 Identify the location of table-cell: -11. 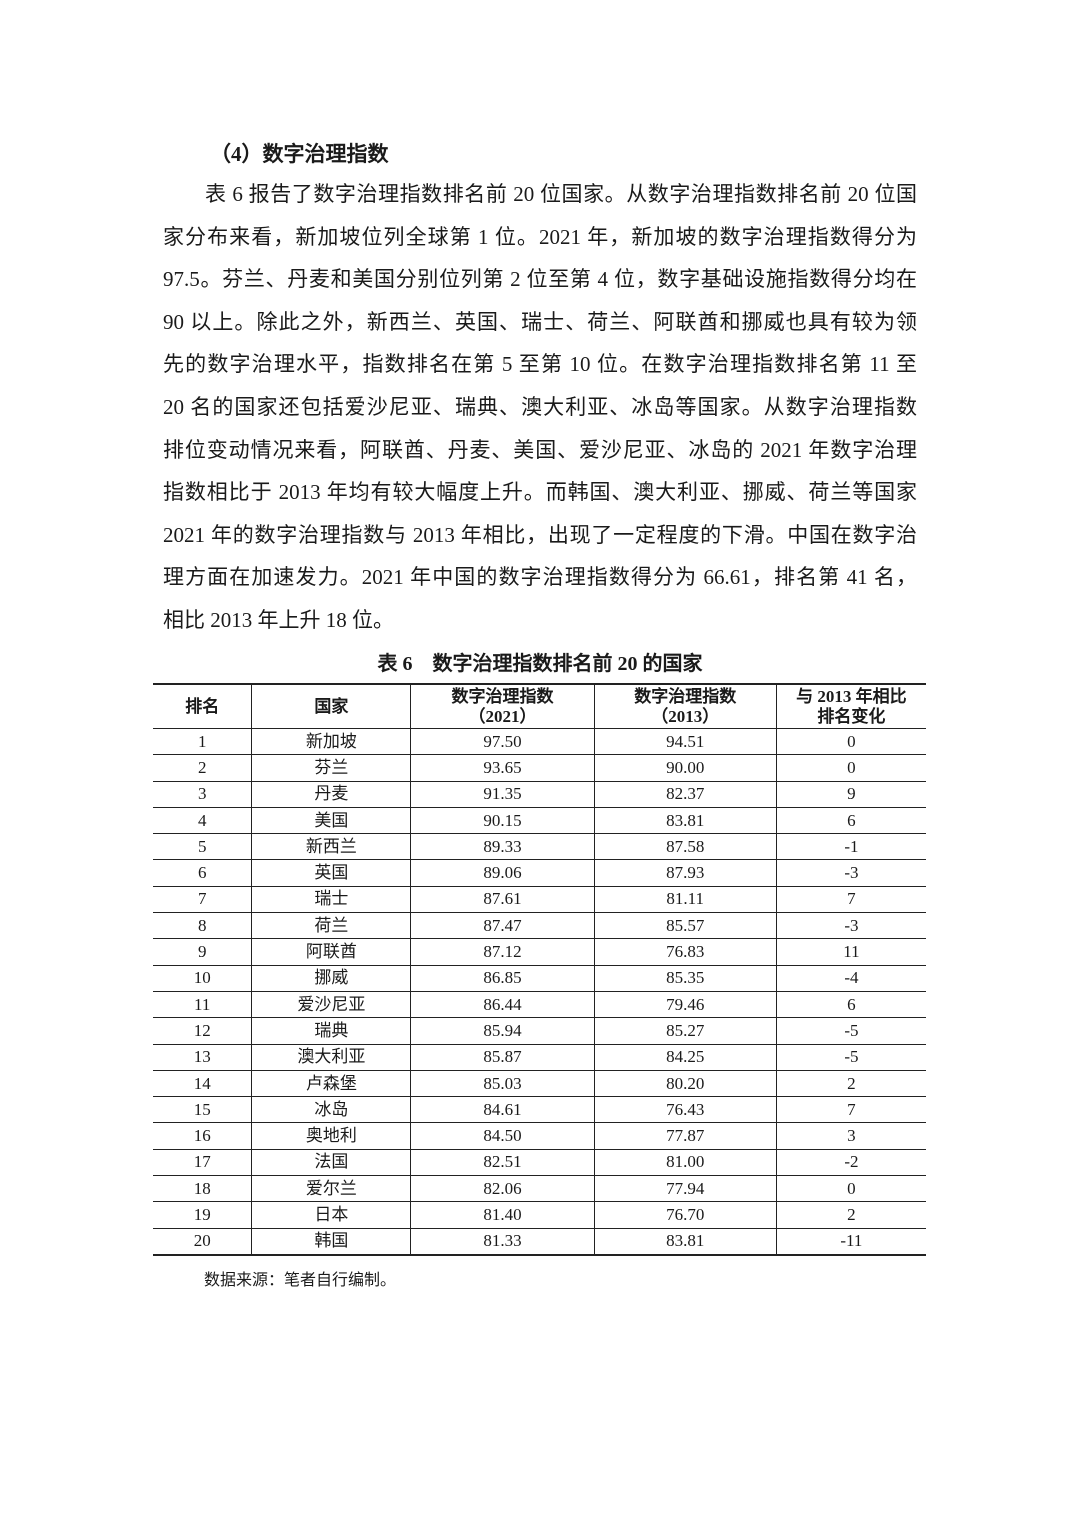
(850, 1241).